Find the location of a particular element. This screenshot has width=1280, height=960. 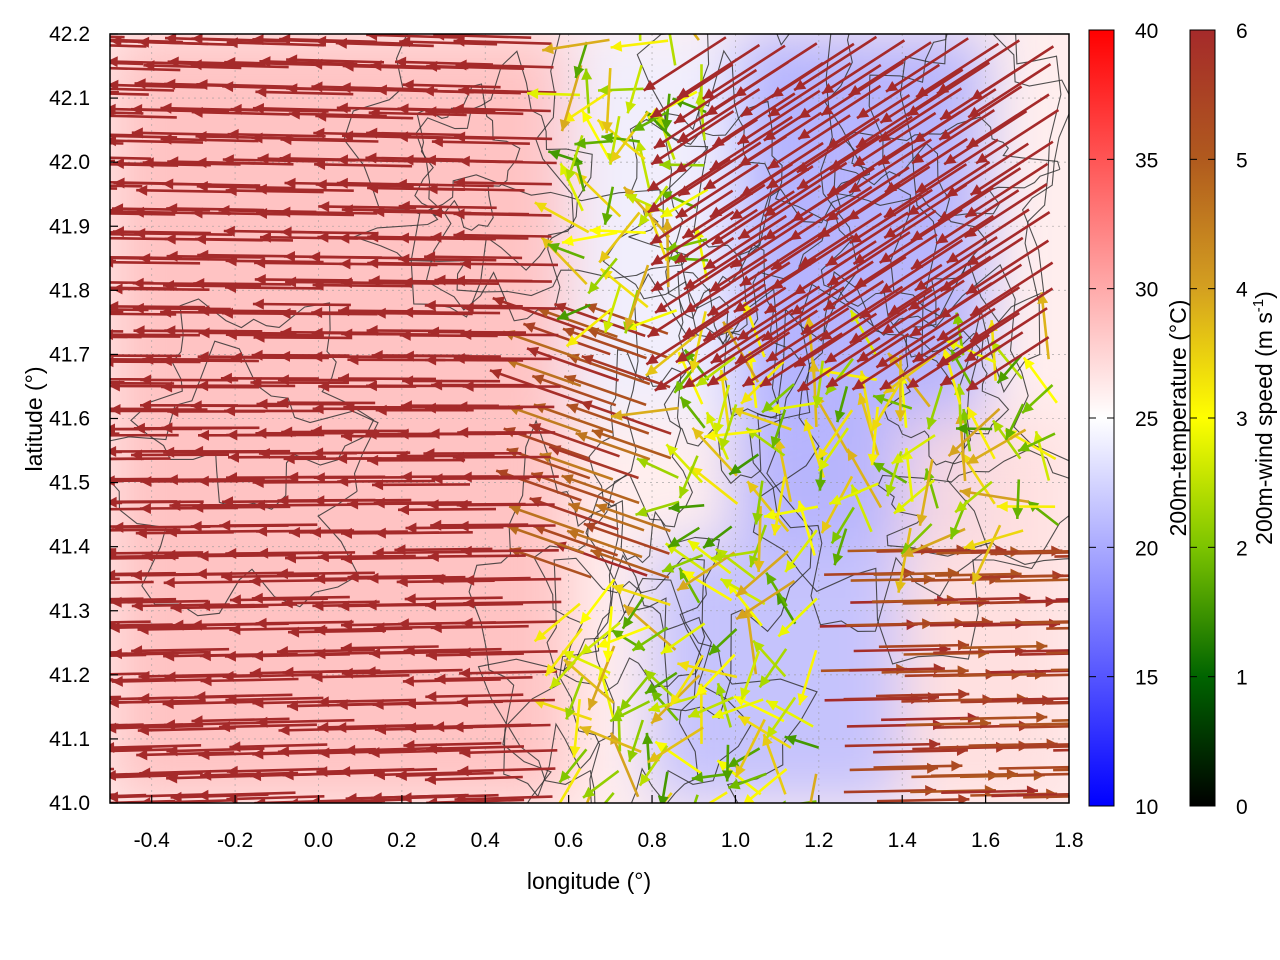

wind-colorbar-ticks: 0 1 2 3 4 5 6 is located at coordinates (1219, 419).